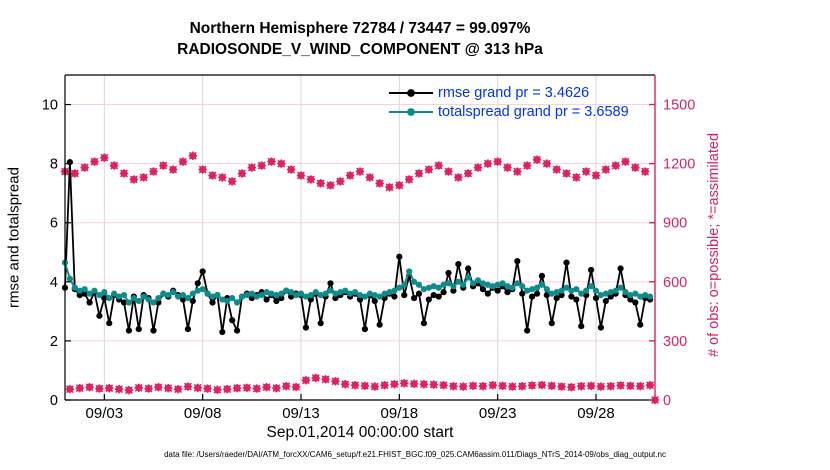 This screenshot has height=470, width=830. What do you see at coordinates (514, 92) in the screenshot?
I see `legend-label-rmse: rmse grand pr = 3.4626` at bounding box center [514, 92].